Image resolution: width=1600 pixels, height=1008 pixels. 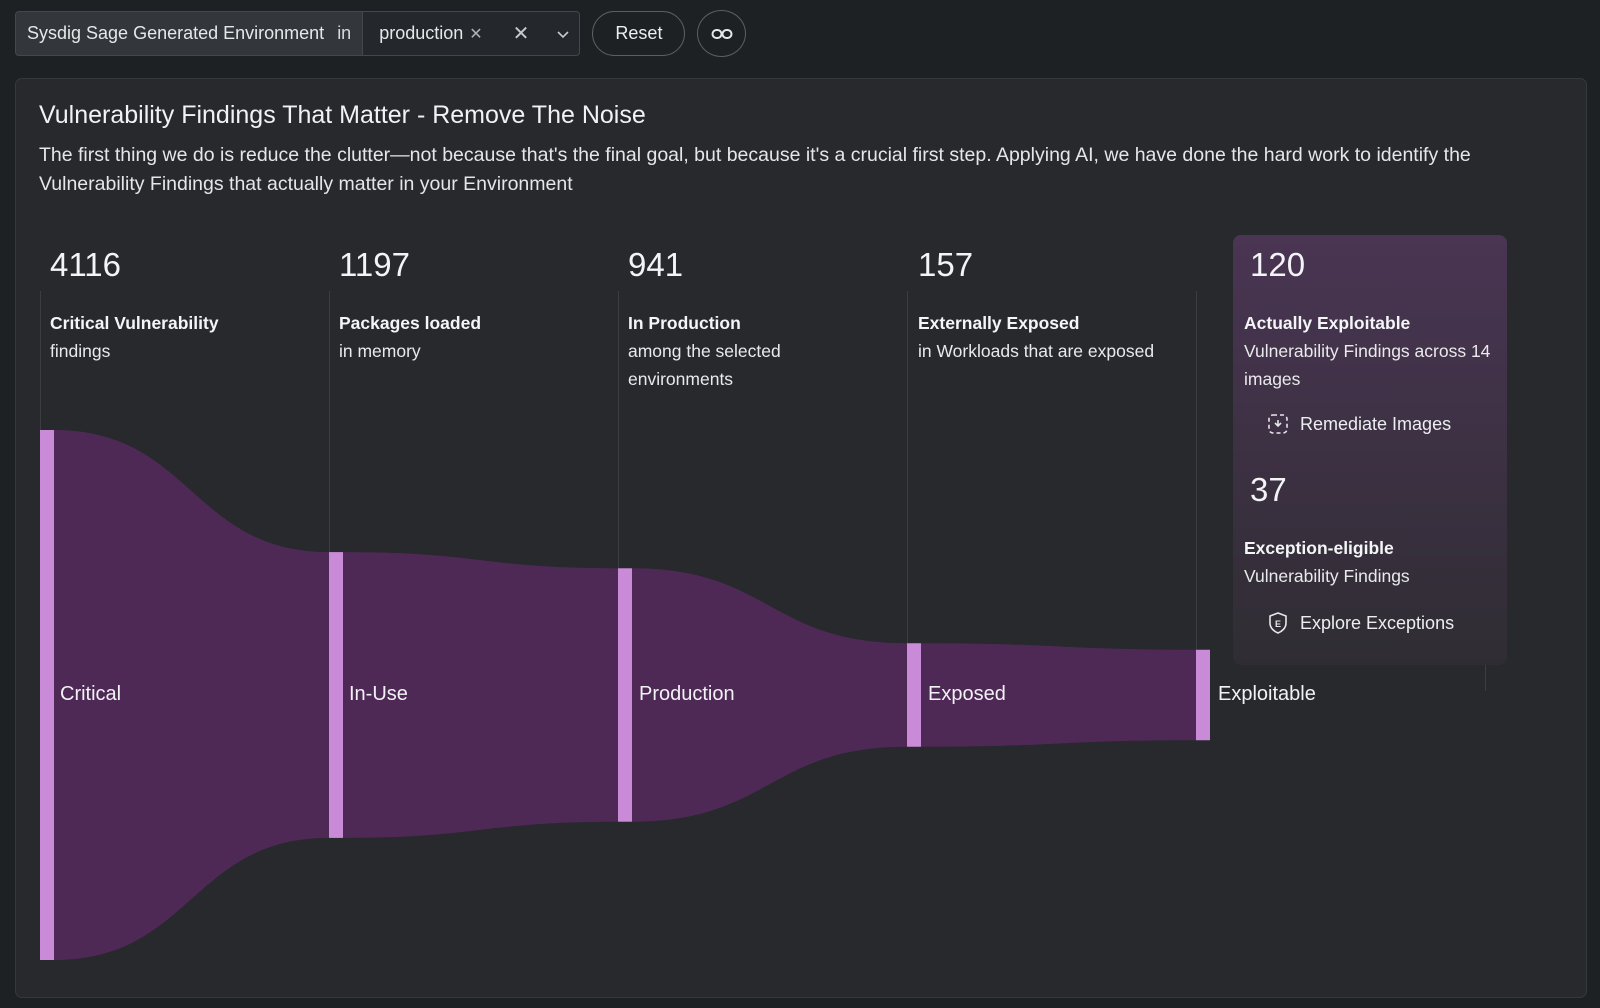 I want to click on exception-shield-icon: E, so click(x=1278, y=623).